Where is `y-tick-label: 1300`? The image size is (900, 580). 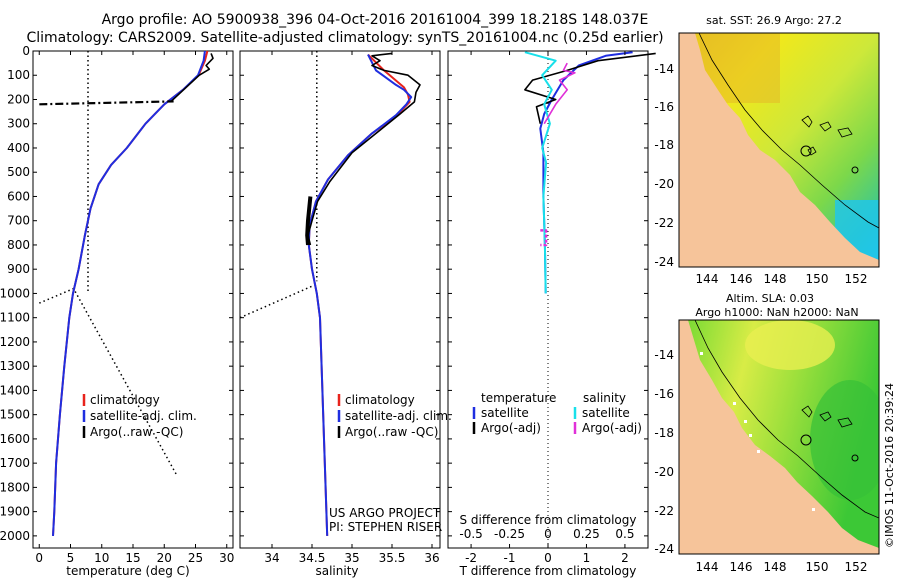
y-tick-label: 1300 is located at coordinates (15, 366).